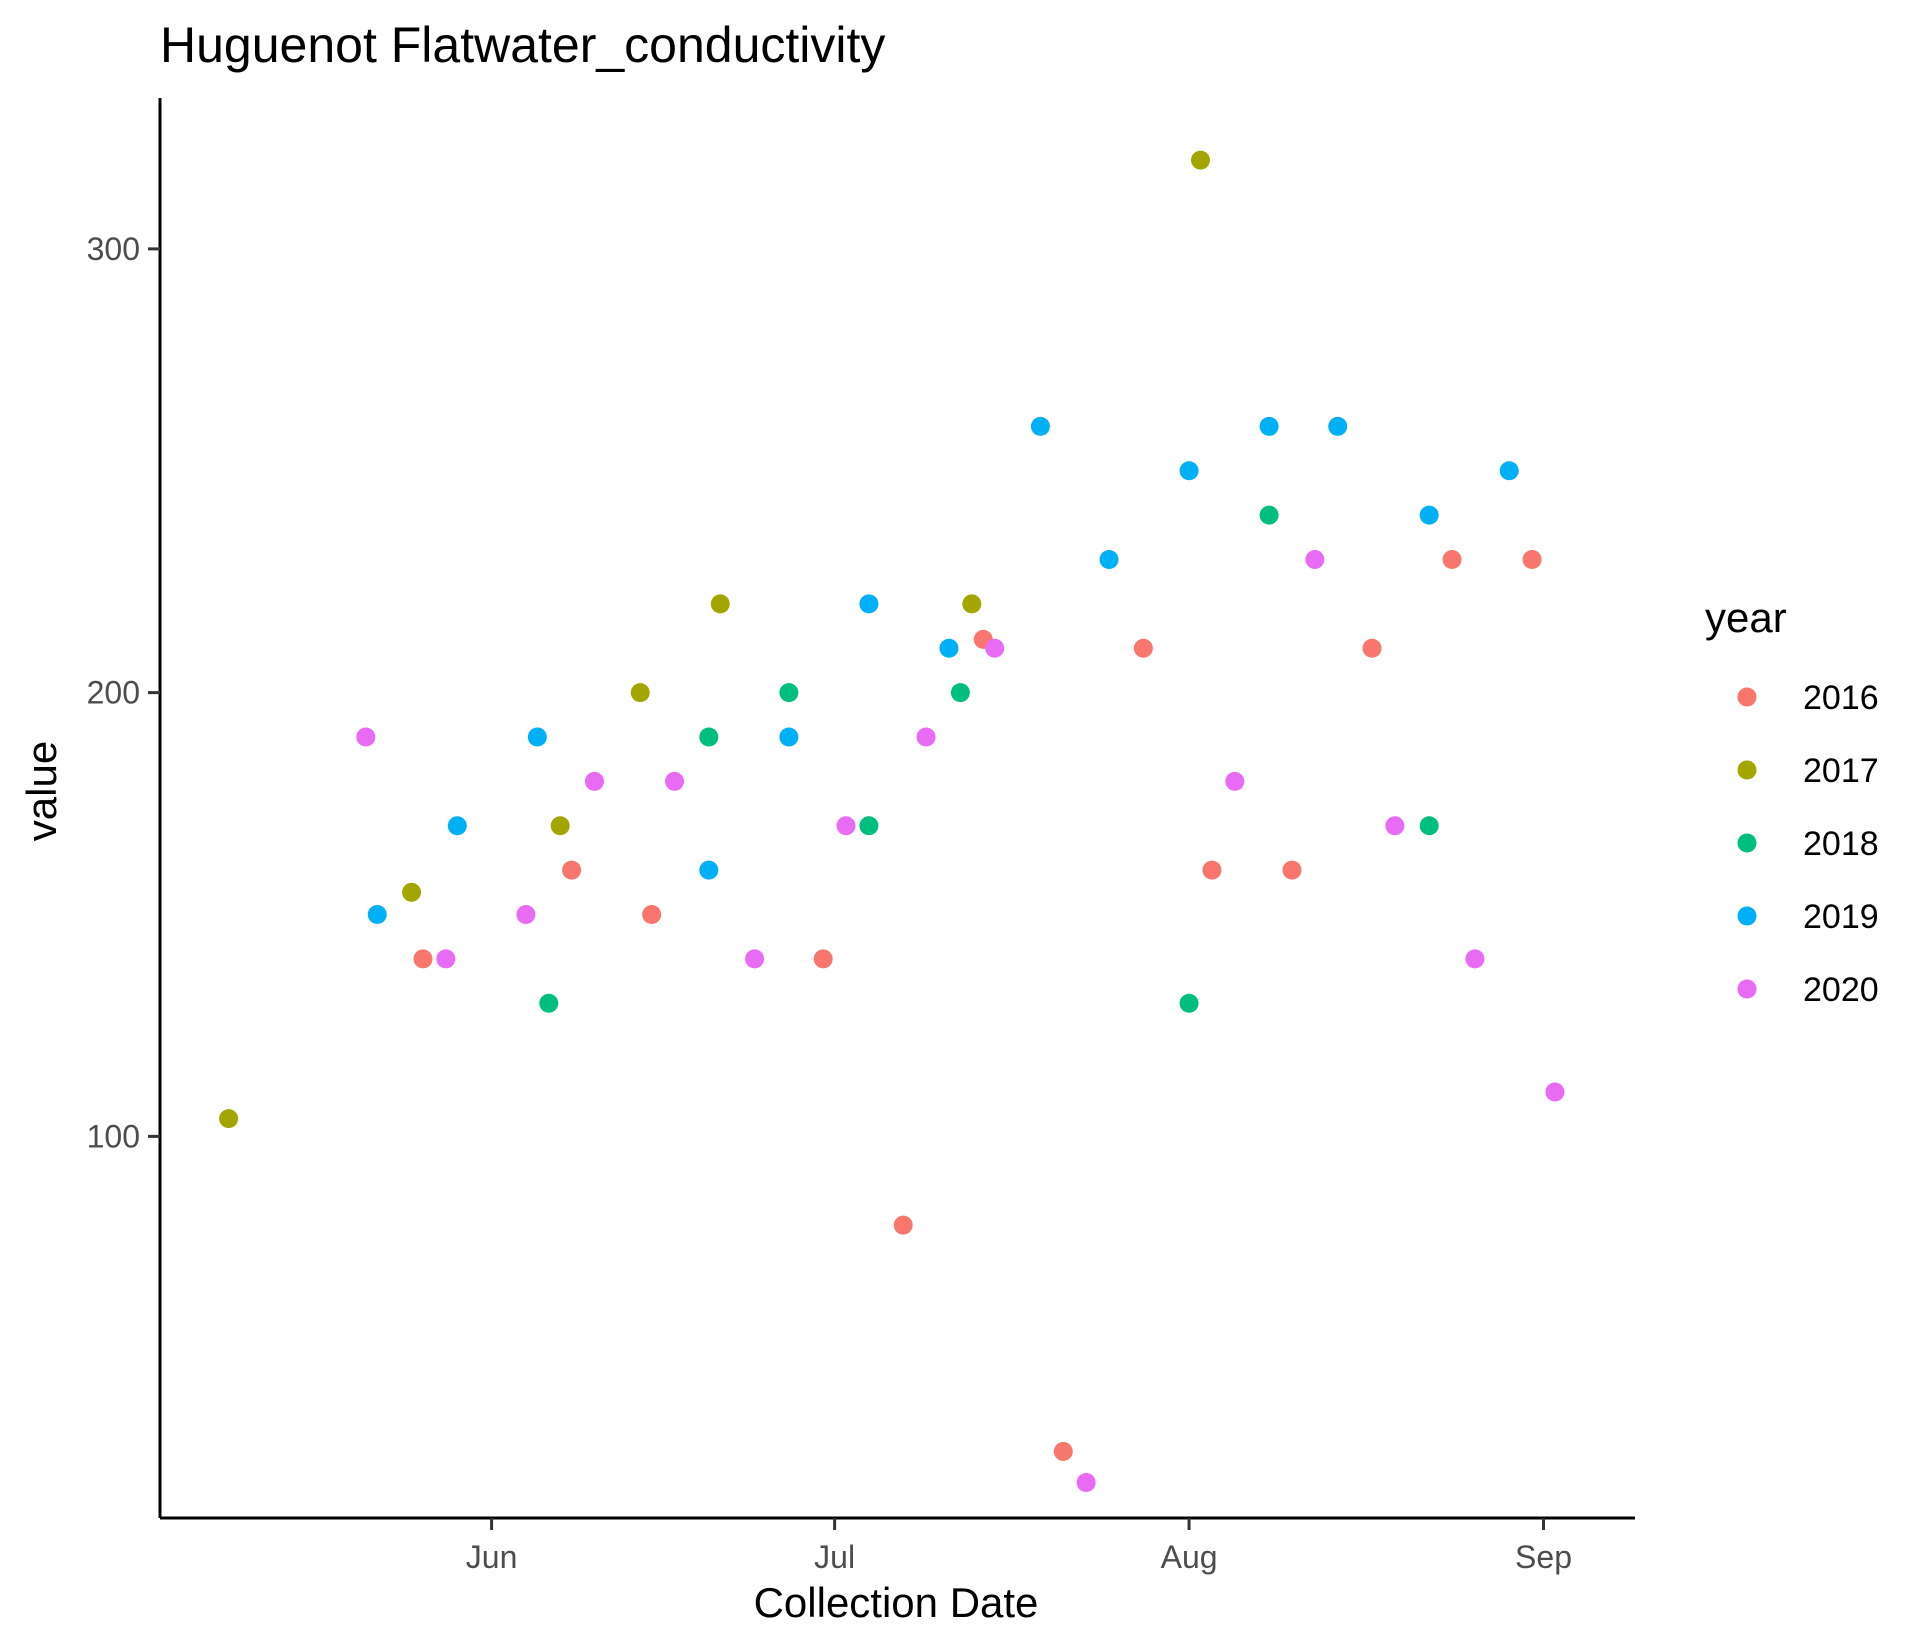 This screenshot has height=1633, width=1908. Describe the element at coordinates (1543, 1557) in the screenshot. I see `x-tick-label: Sep` at that location.